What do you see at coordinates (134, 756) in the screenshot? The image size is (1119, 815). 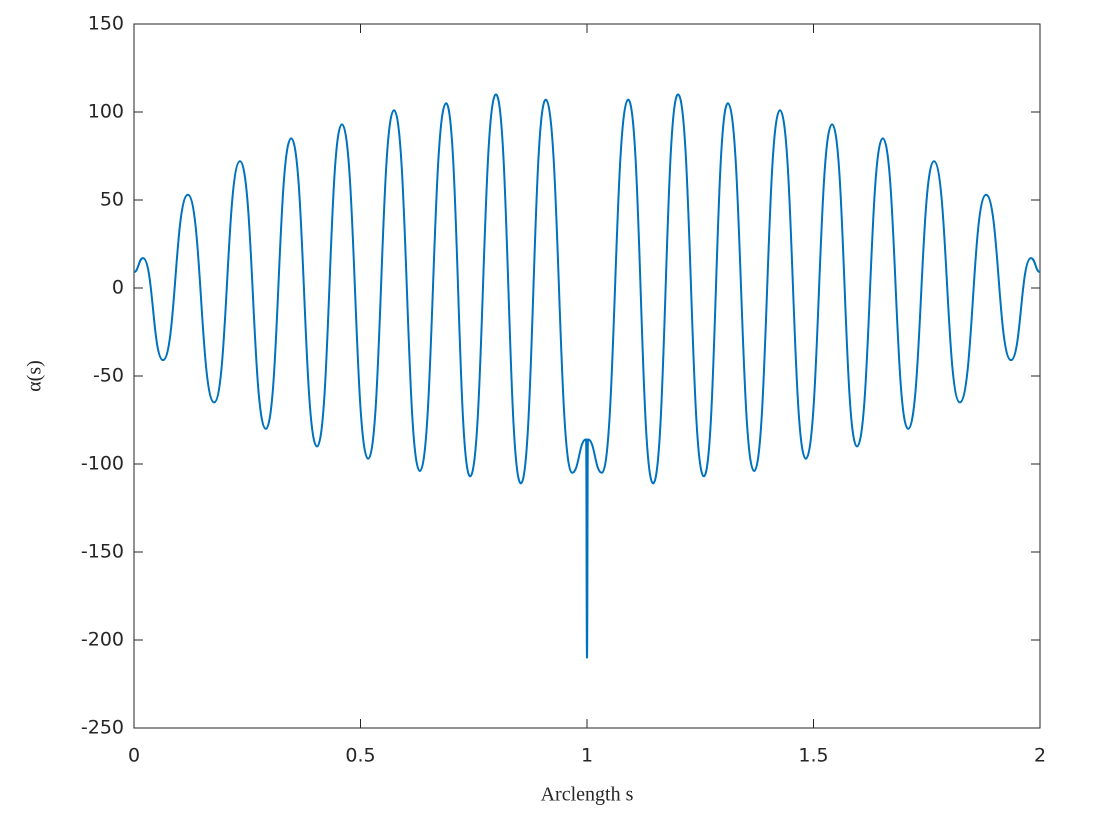 I see `x-tick-label: 0` at bounding box center [134, 756].